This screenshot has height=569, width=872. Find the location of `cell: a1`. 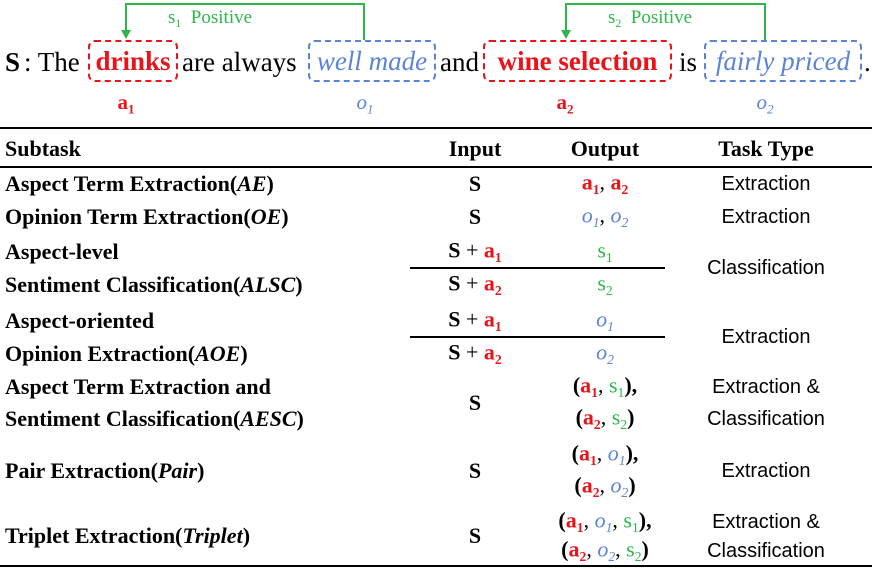

cell: a1 is located at coordinates (125, 104).